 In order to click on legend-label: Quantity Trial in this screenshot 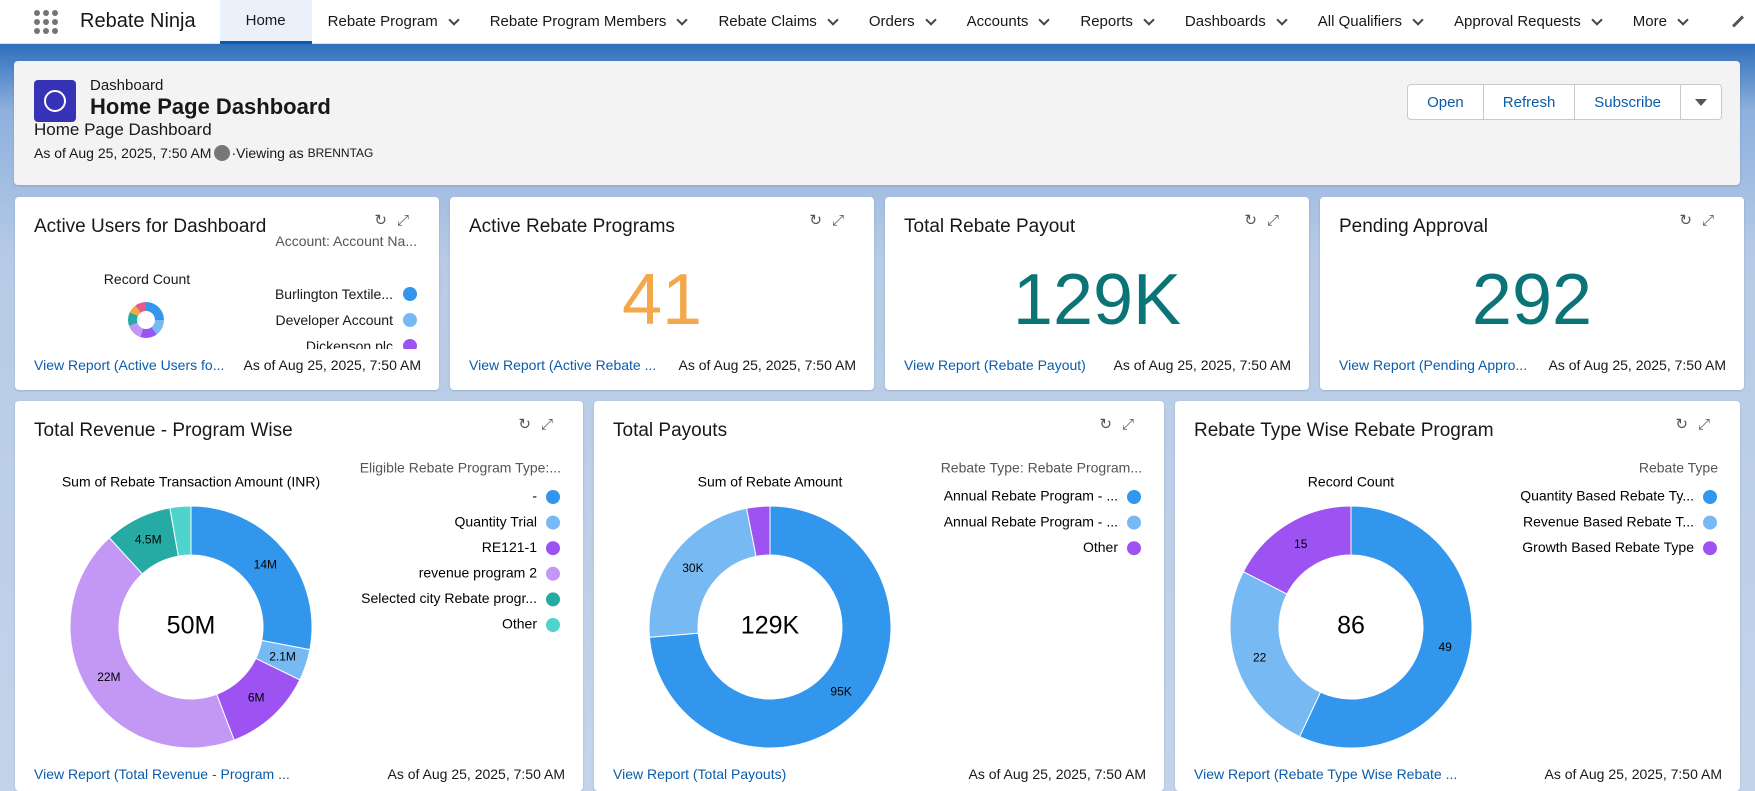, I will do `click(496, 521)`.